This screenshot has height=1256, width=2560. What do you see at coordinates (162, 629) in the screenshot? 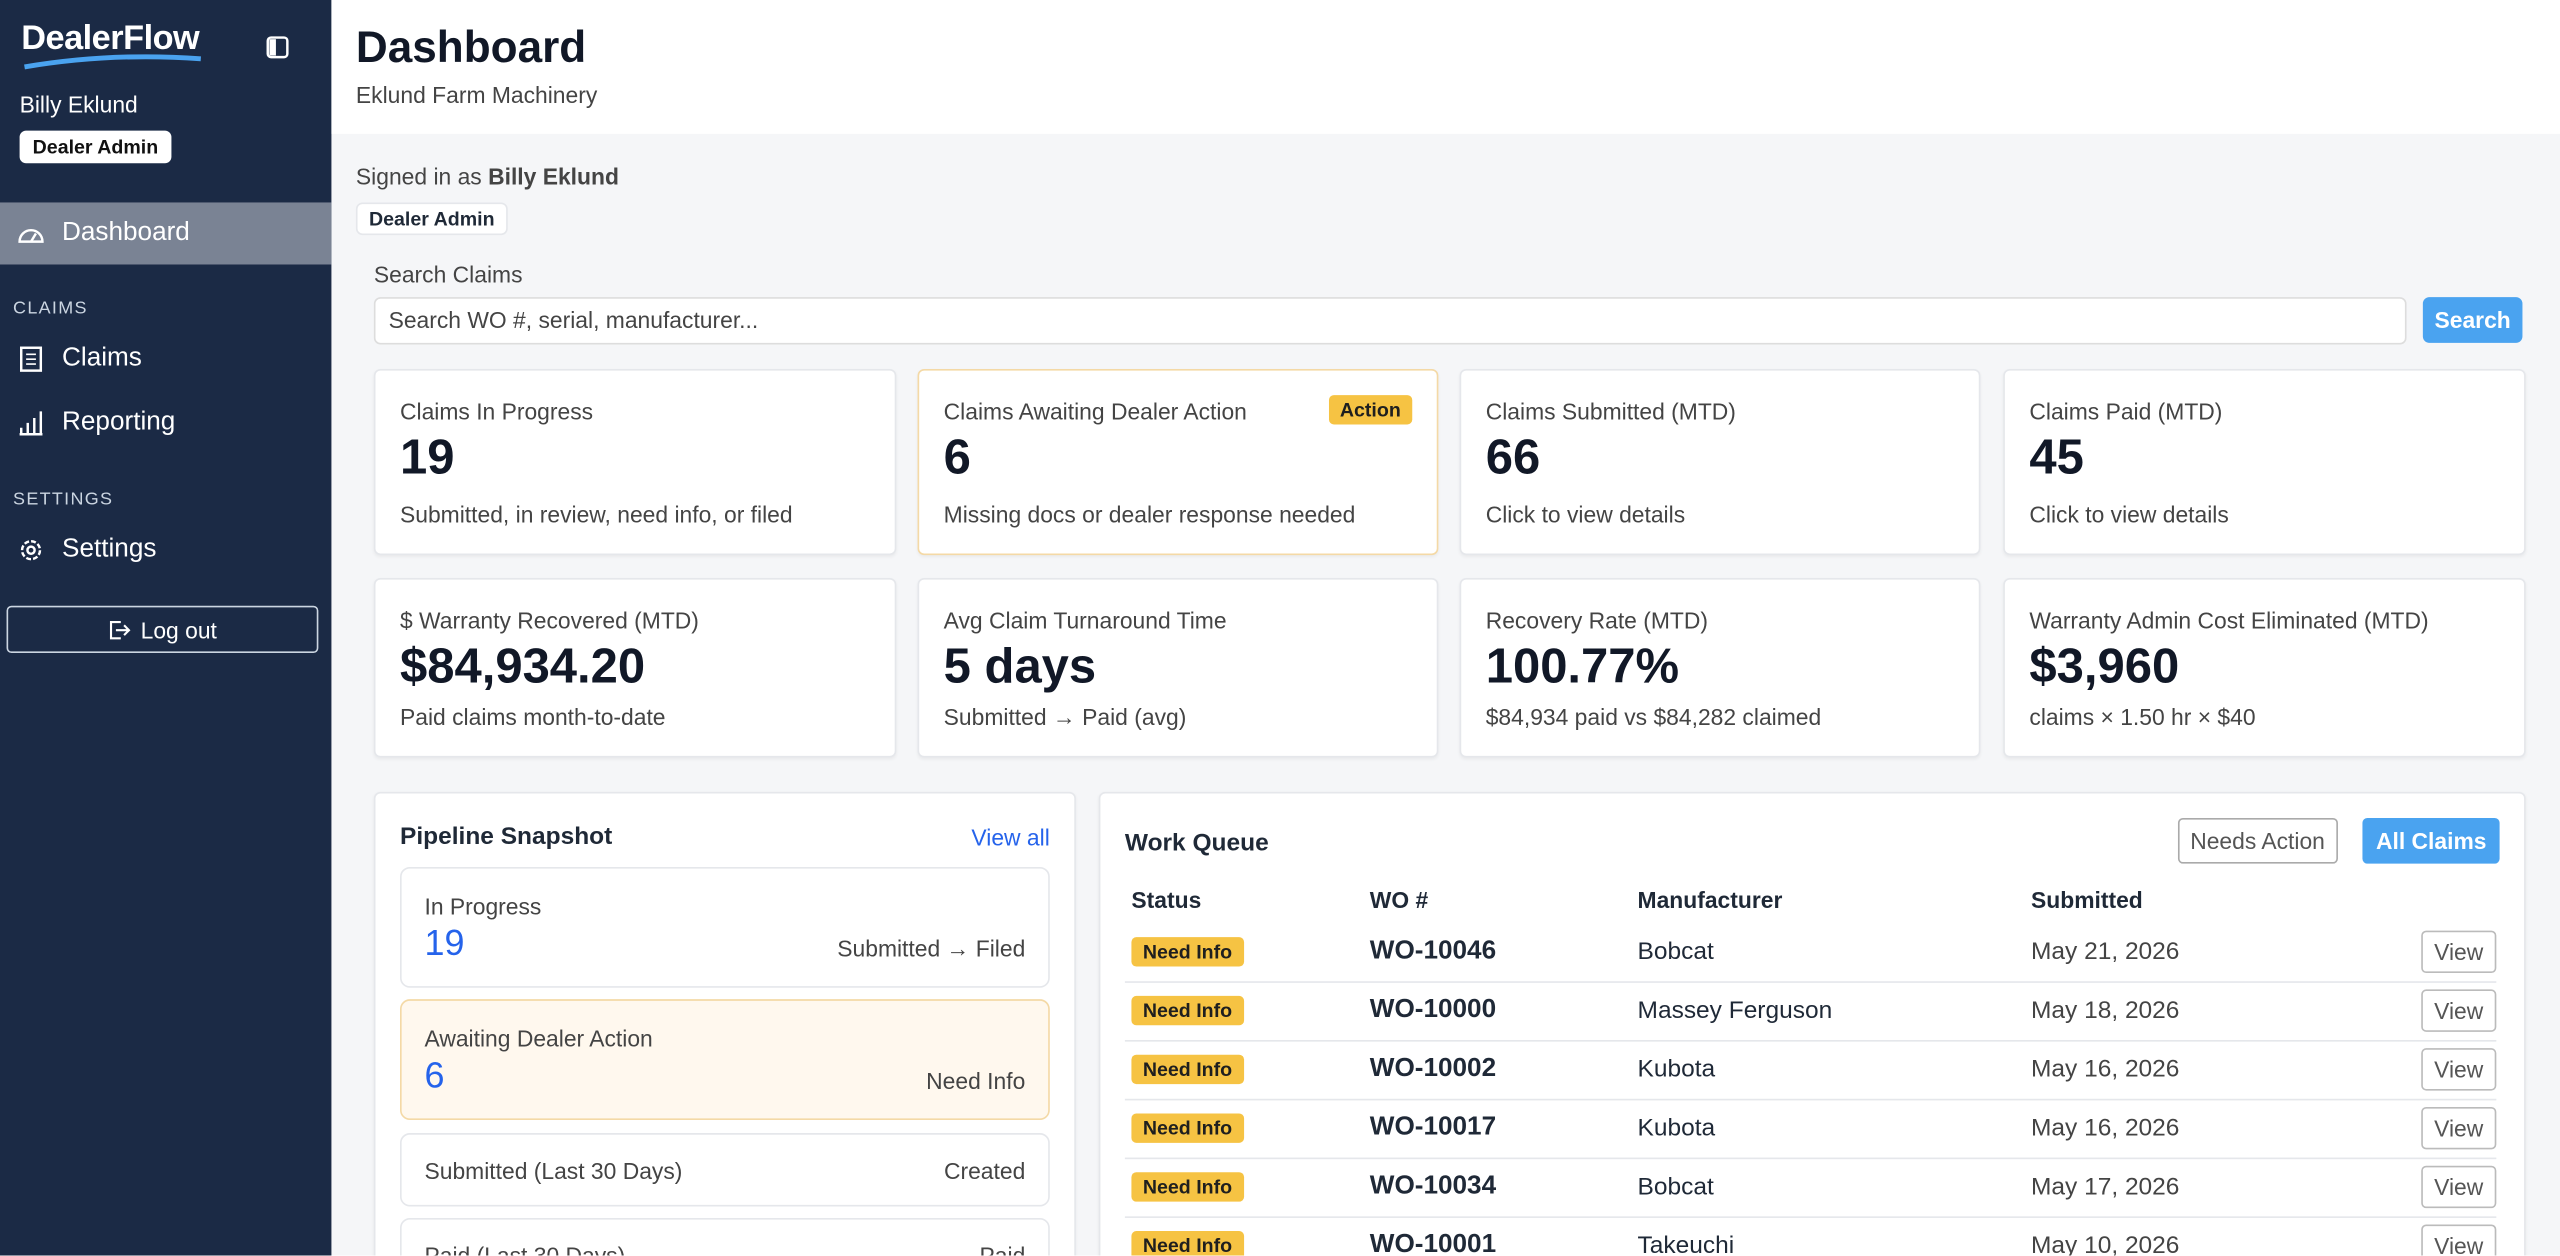
I see `logout-button: Log out` at bounding box center [162, 629].